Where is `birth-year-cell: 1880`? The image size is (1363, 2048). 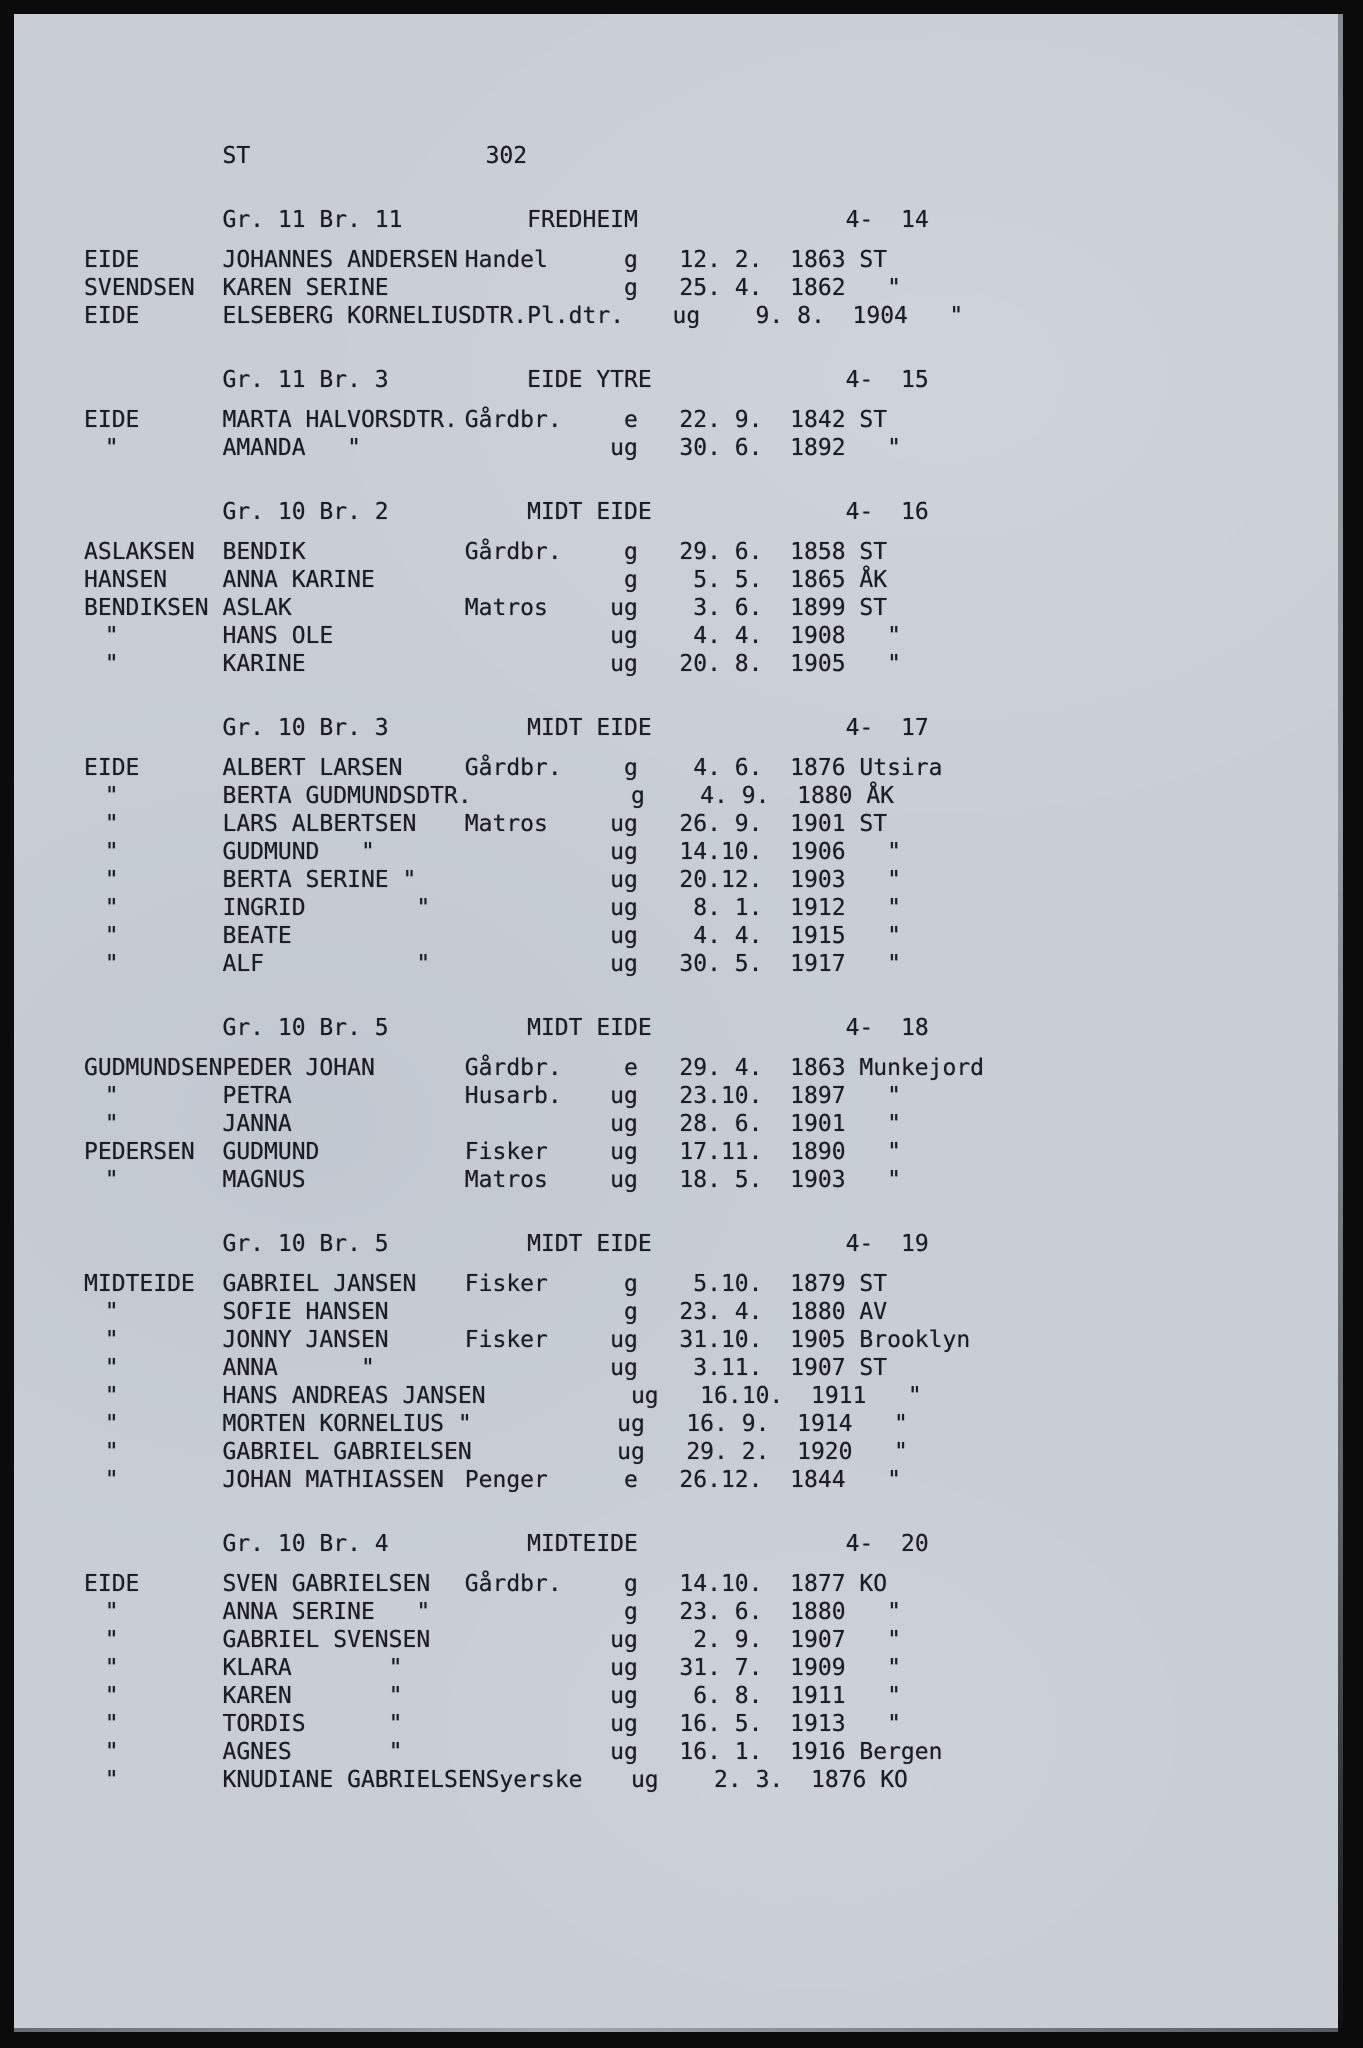
birth-year-cell: 1880 is located at coordinates (818, 1312).